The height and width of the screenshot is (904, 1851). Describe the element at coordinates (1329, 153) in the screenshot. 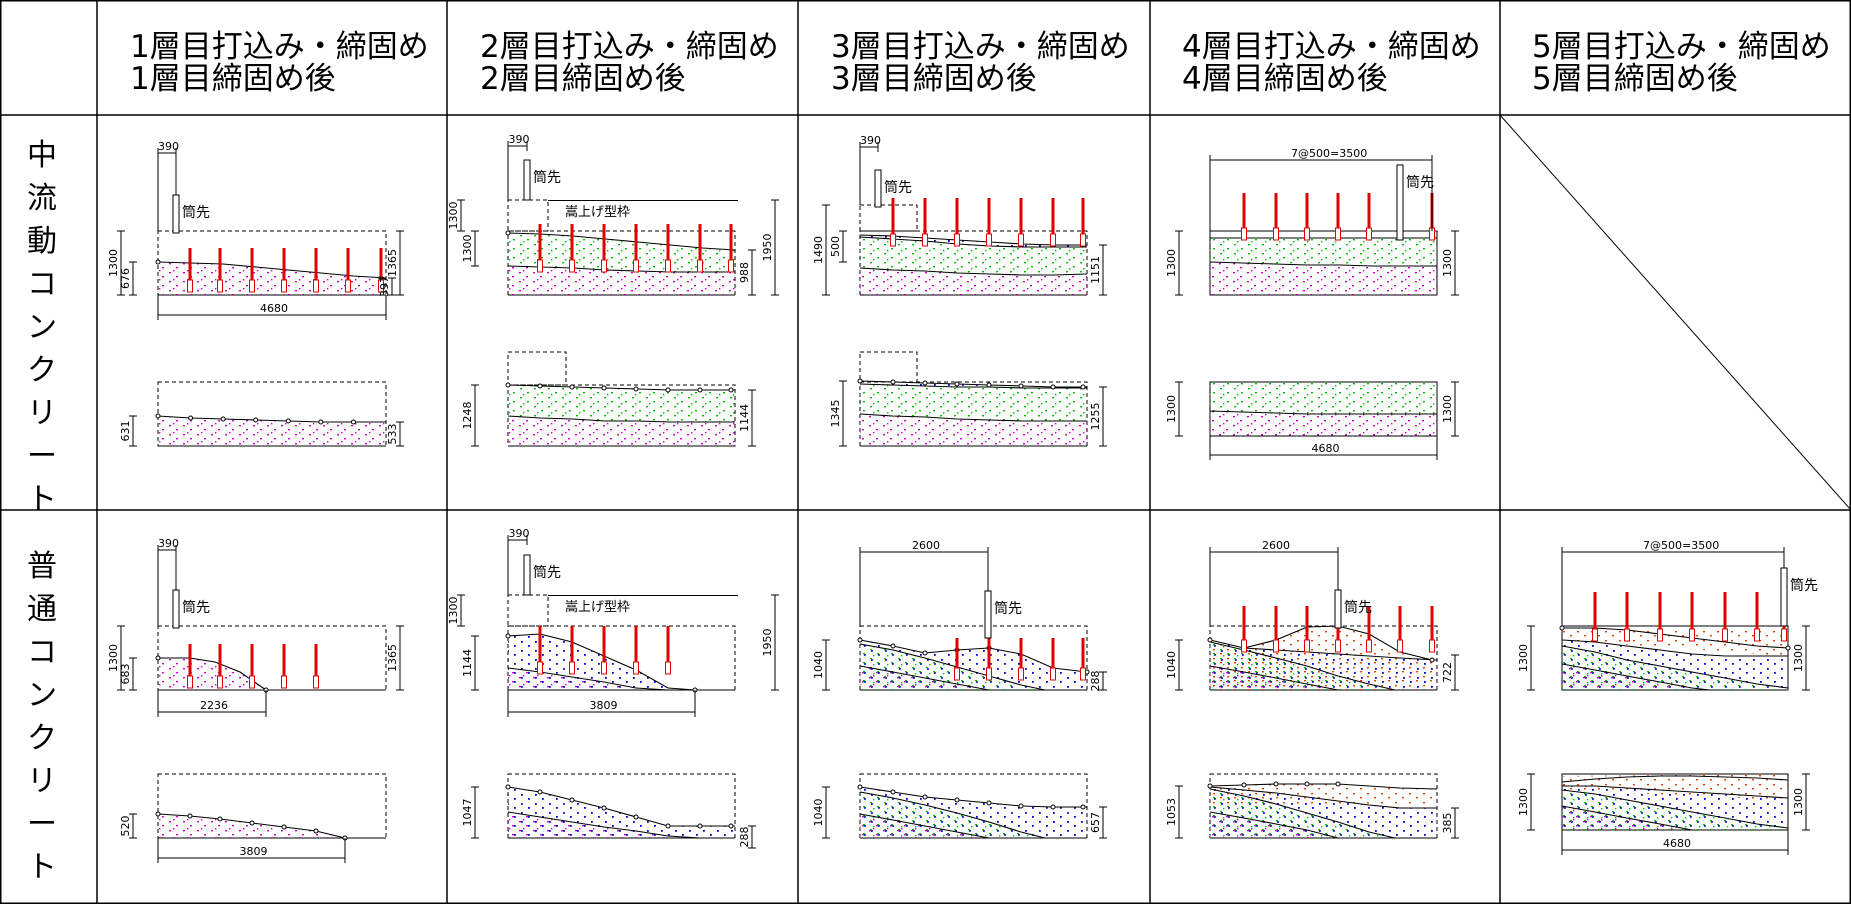

I see `dimension-label: 7@500=3500` at that location.